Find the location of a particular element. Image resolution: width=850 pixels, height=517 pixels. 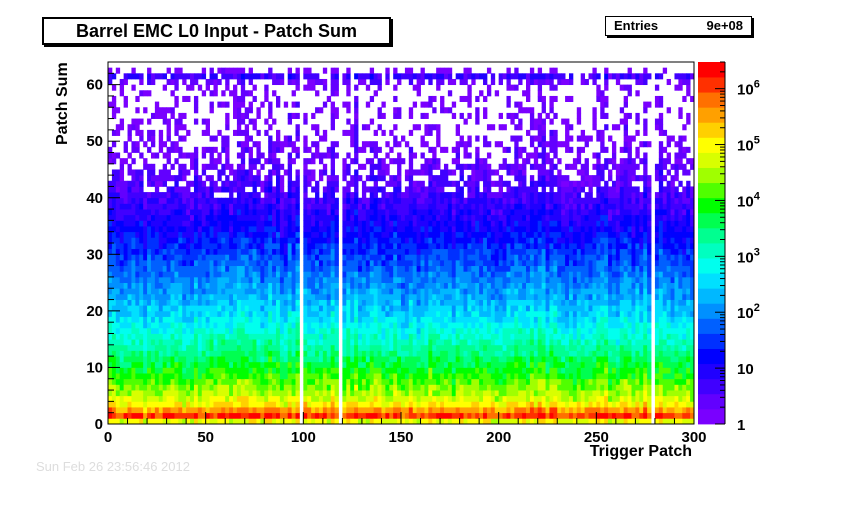

chart-title: Barrel EMC L0 Input - Patch Sum is located at coordinates (216, 31).